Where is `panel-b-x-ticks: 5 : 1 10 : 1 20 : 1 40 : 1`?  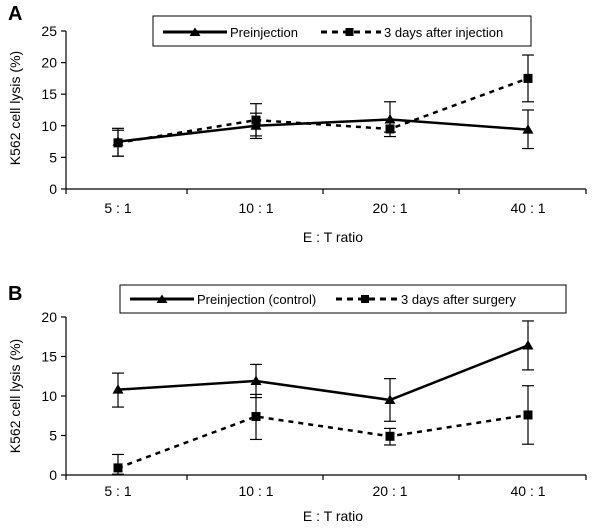 panel-b-x-ticks: 5 : 1 10 : 1 20 : 1 40 : 1 is located at coordinates (326, 487).